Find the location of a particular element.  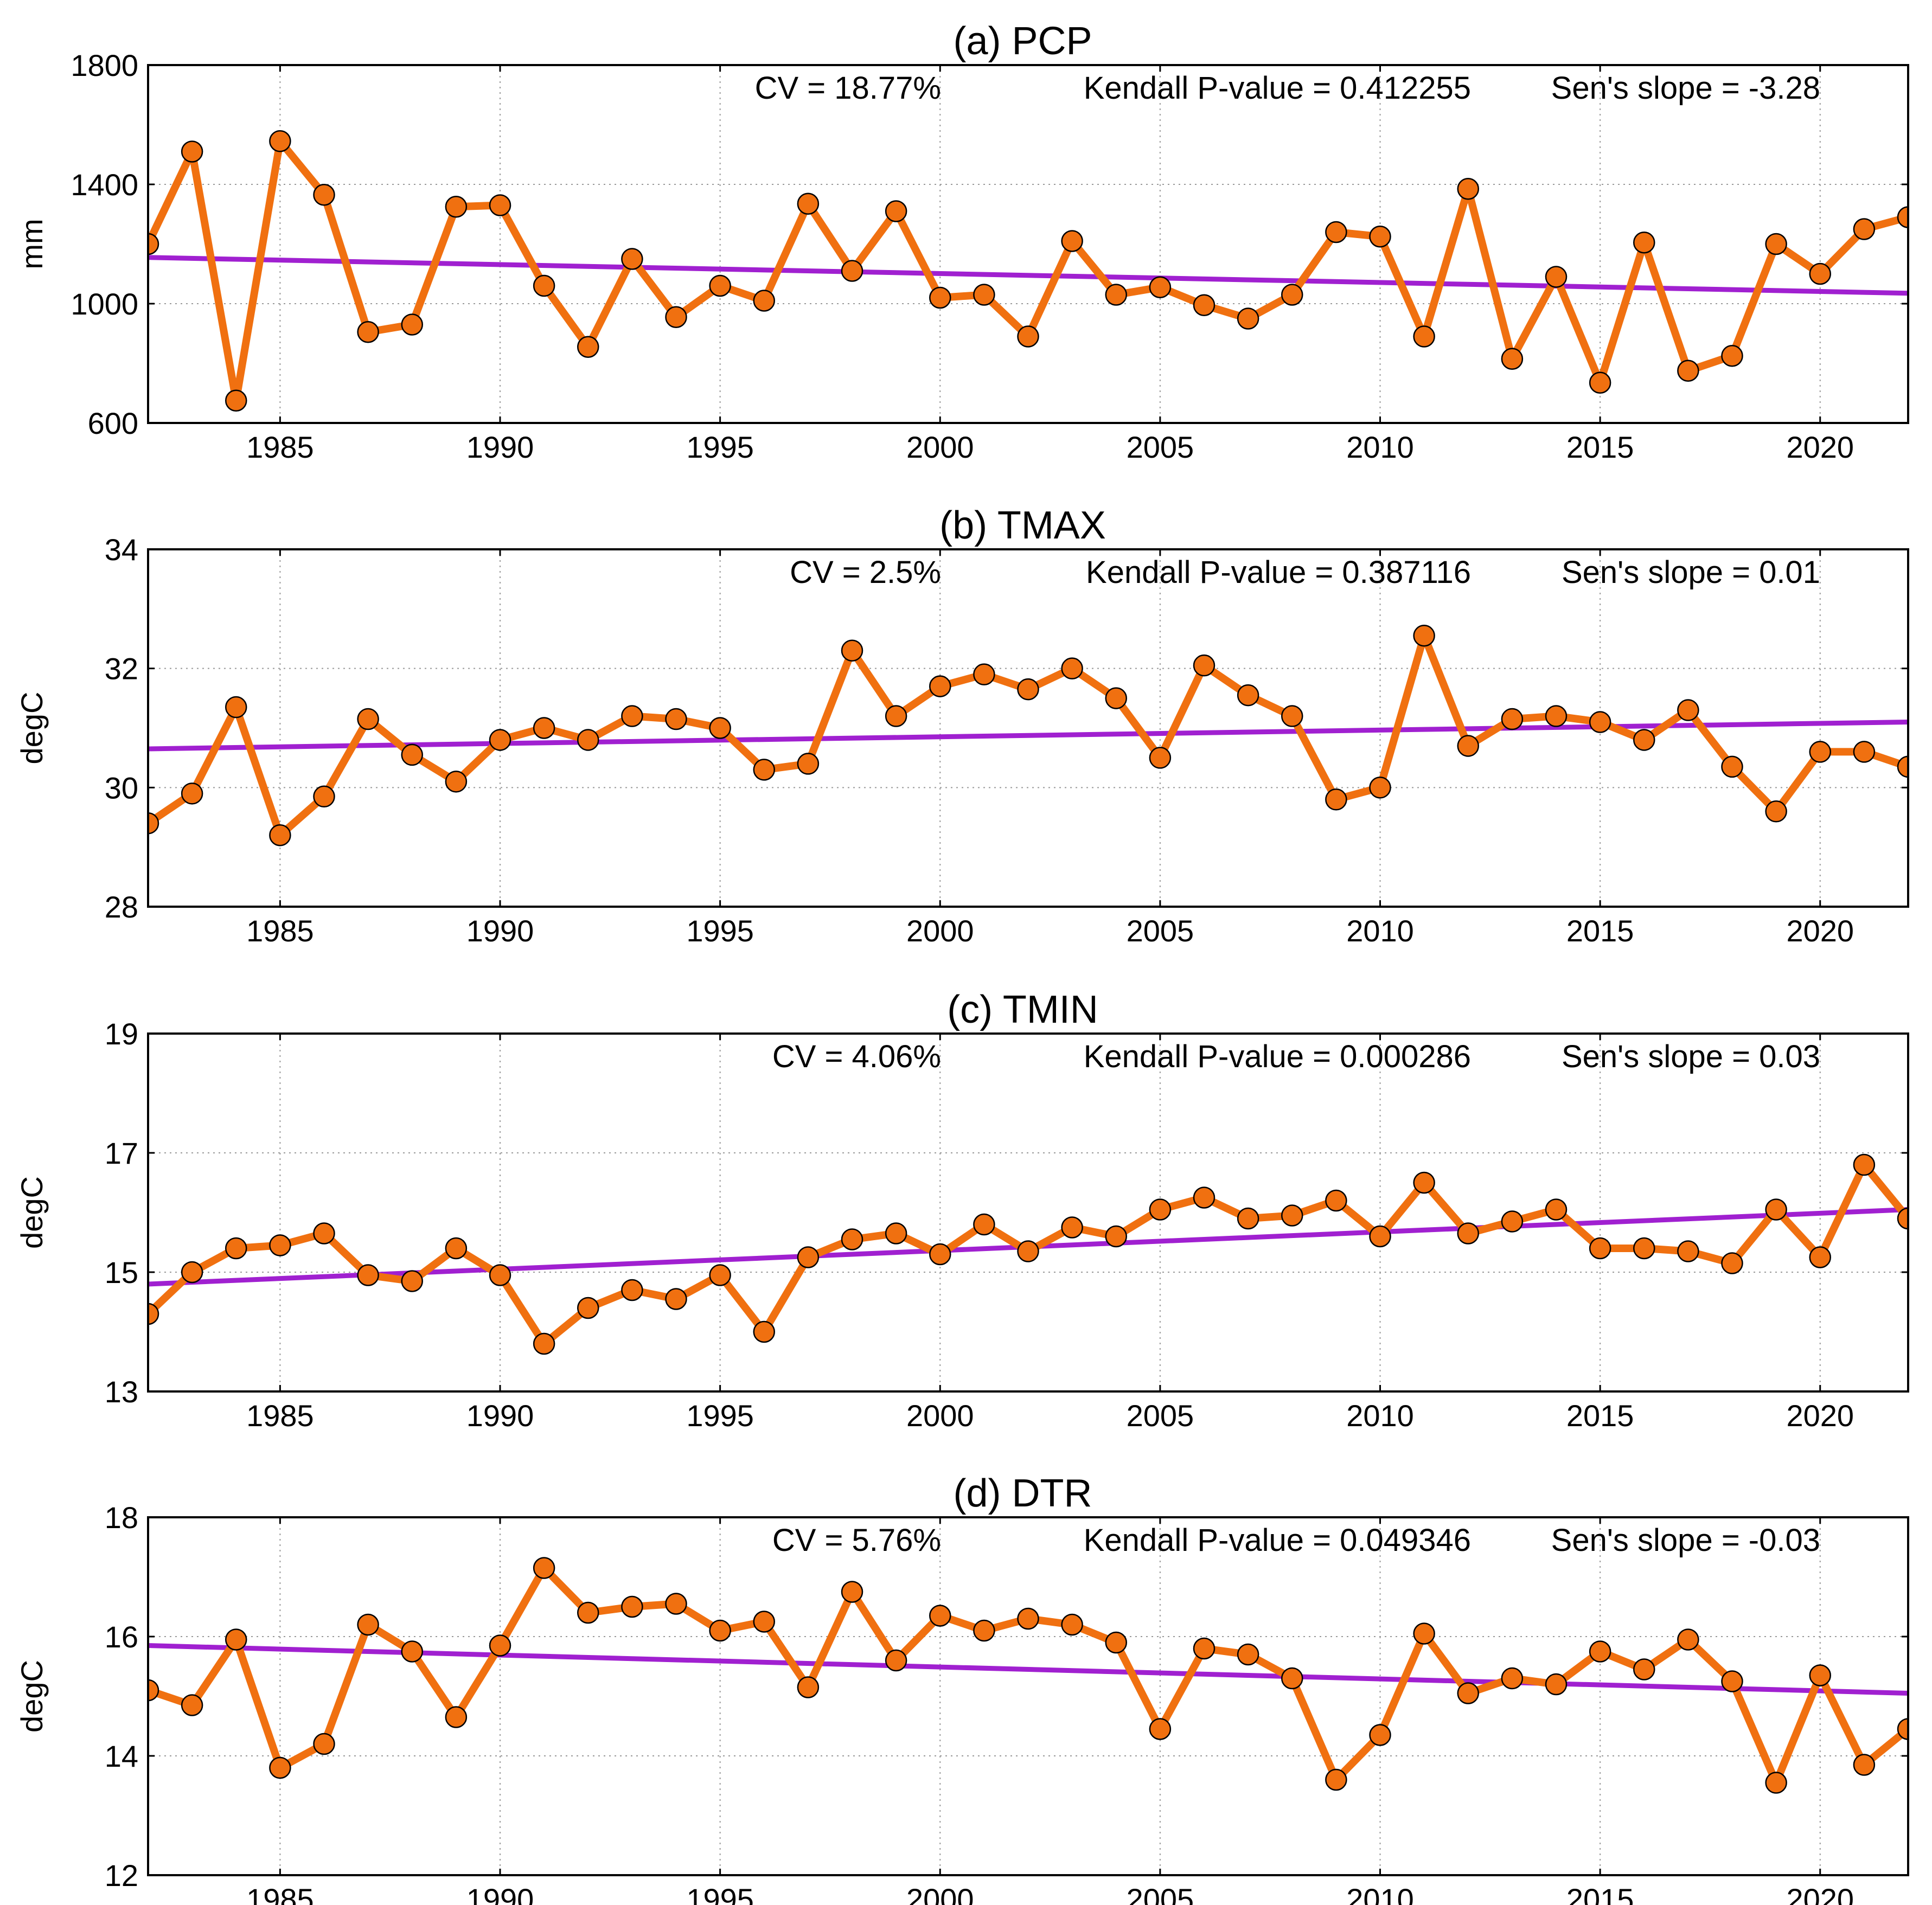

plot-area is located at coordinates (1028, 736).